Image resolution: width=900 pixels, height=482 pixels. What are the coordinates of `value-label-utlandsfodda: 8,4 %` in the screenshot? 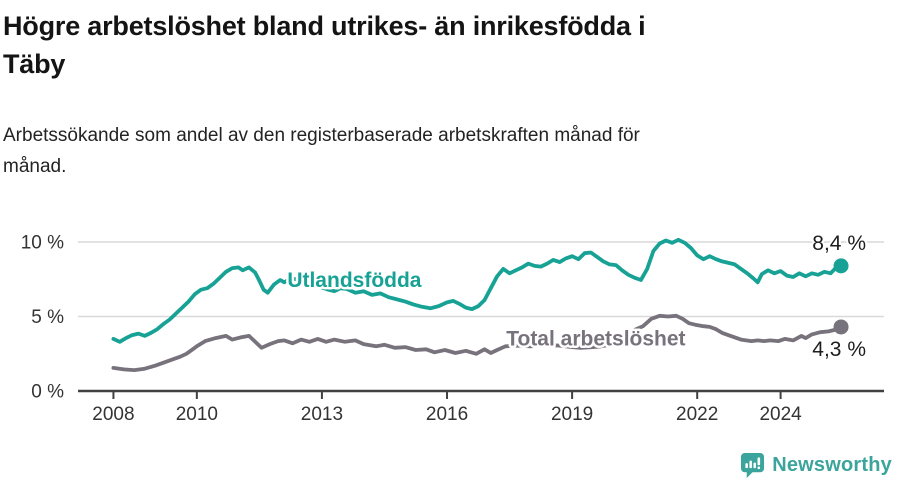 It's located at (839, 243).